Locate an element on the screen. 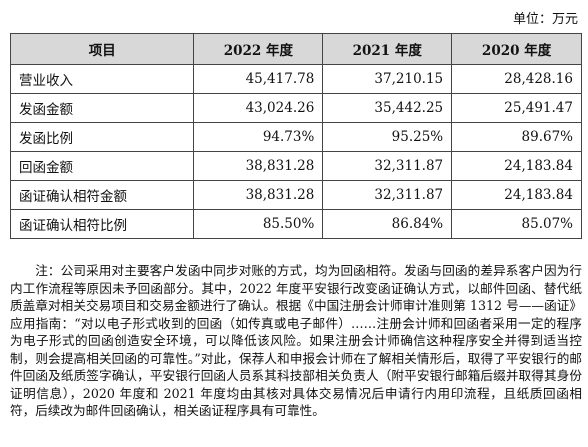 Image resolution: width=588 pixels, height=447 pixels. row-label: 函证确认相符比例 is located at coordinates (102, 224).